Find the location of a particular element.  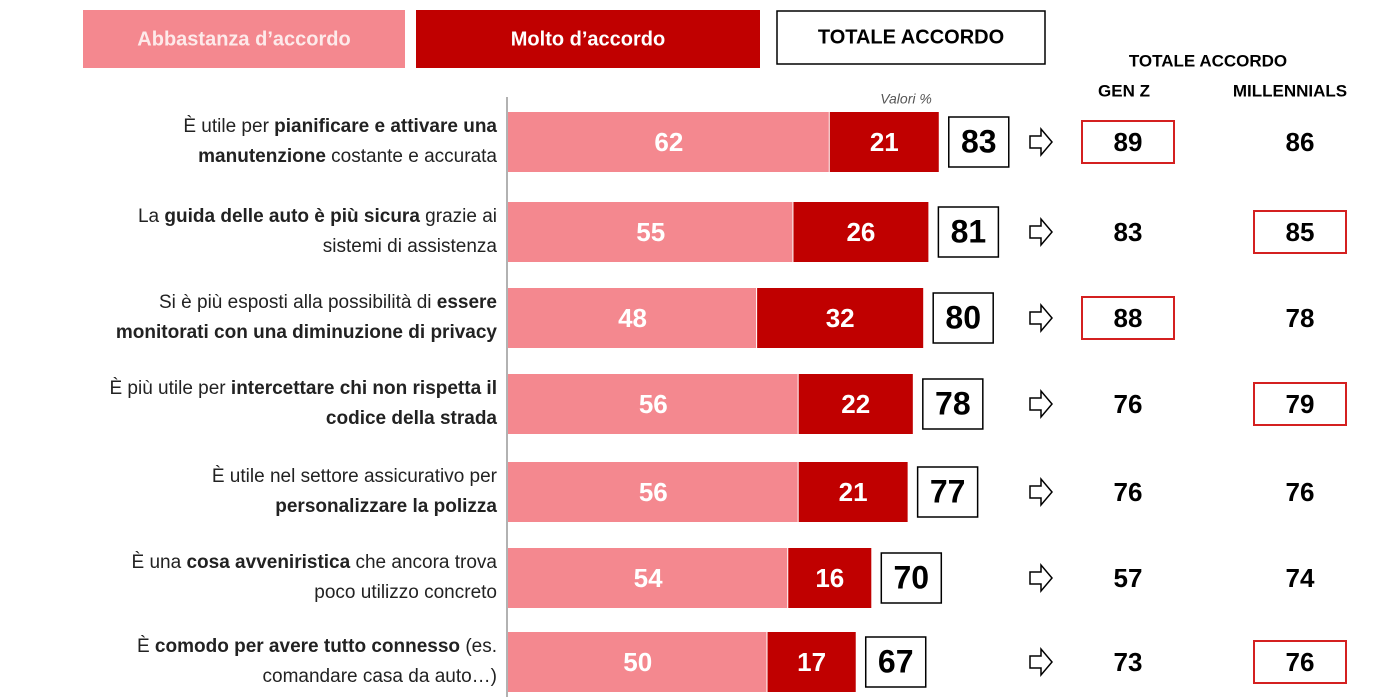

category-label: poco utilizzo concreto is located at coordinates (405, 592).